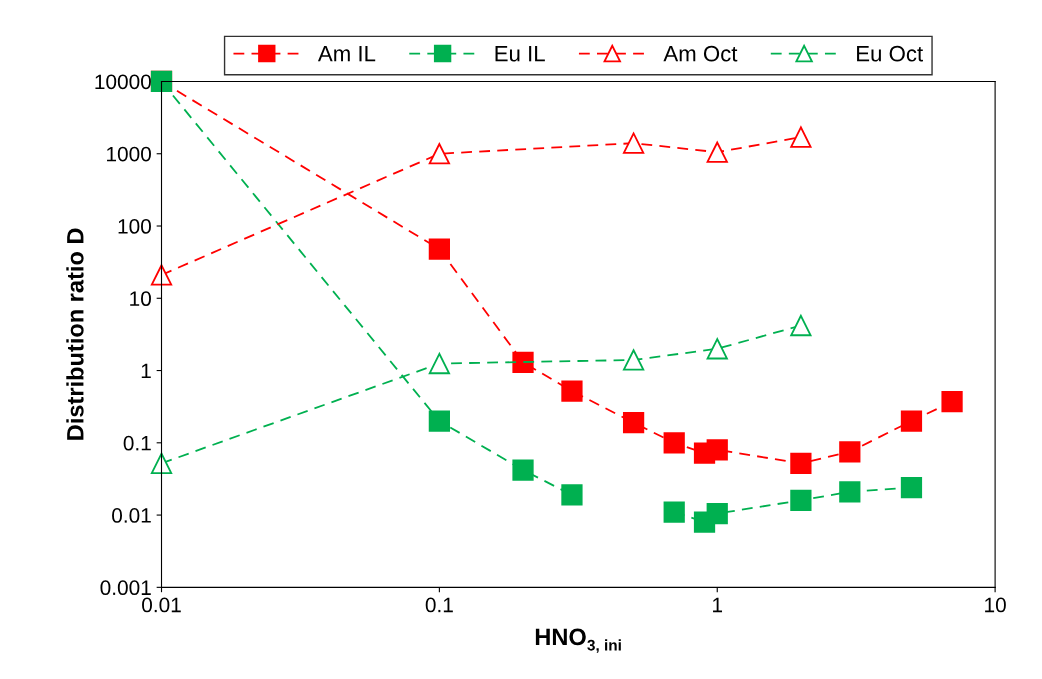 This screenshot has height=679, width=1042. I want to click on x-tick-label: 10, so click(995, 605).